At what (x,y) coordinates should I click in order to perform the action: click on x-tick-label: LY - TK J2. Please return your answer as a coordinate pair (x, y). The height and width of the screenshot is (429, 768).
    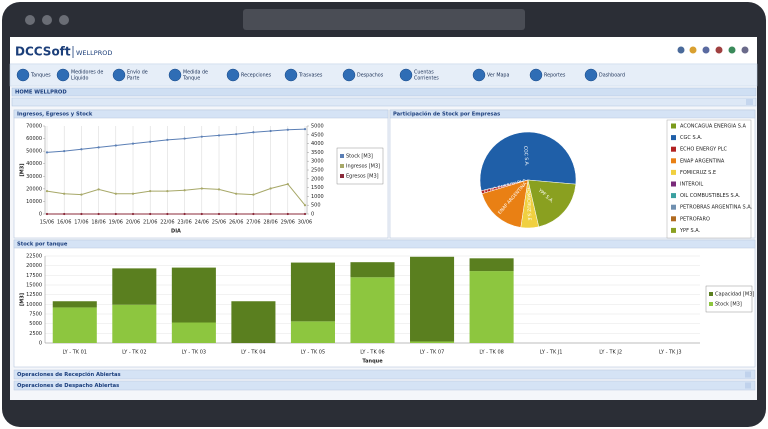
    Looking at the image, I should click on (610, 353).